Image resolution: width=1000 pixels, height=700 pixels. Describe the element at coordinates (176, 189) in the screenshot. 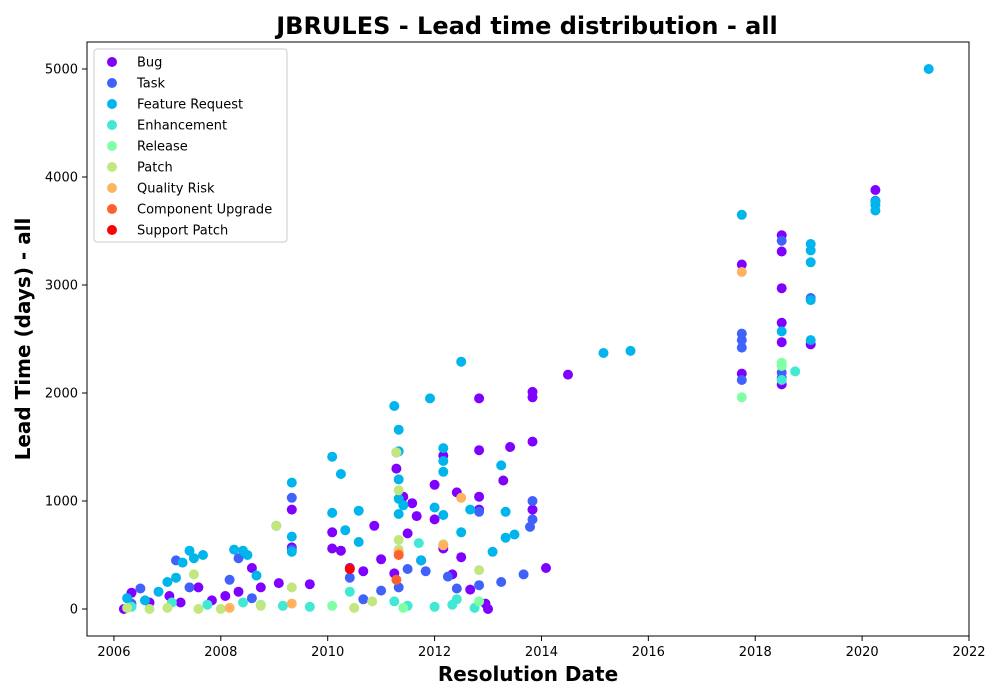

I see `legend-label: Quality Risk` at that location.